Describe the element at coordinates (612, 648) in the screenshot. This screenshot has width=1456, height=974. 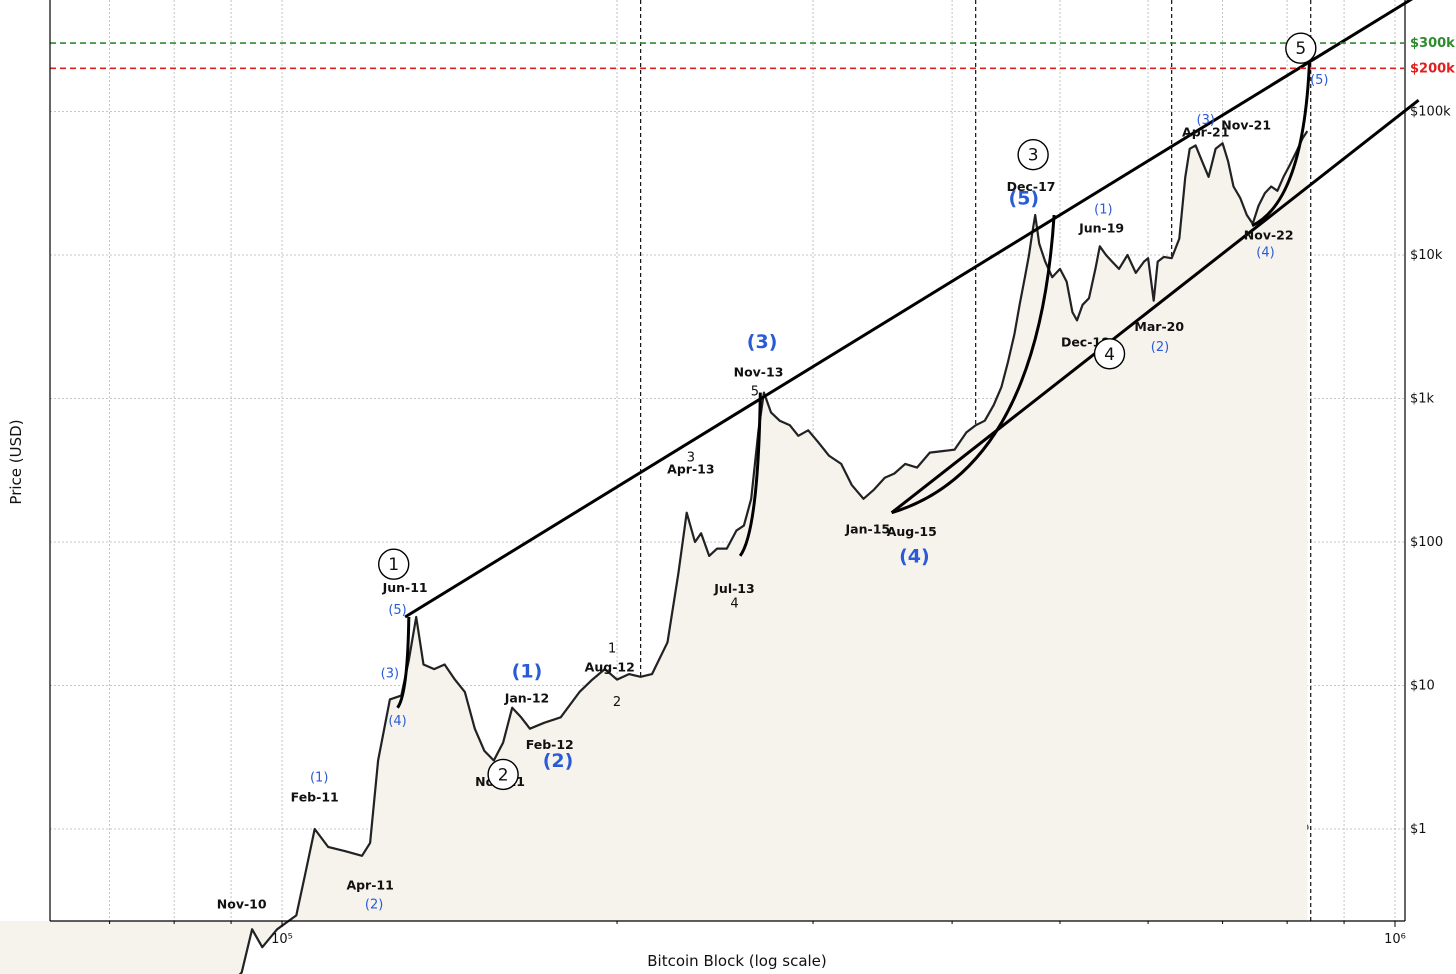
I see `minor-wave-label: 1` at that location.